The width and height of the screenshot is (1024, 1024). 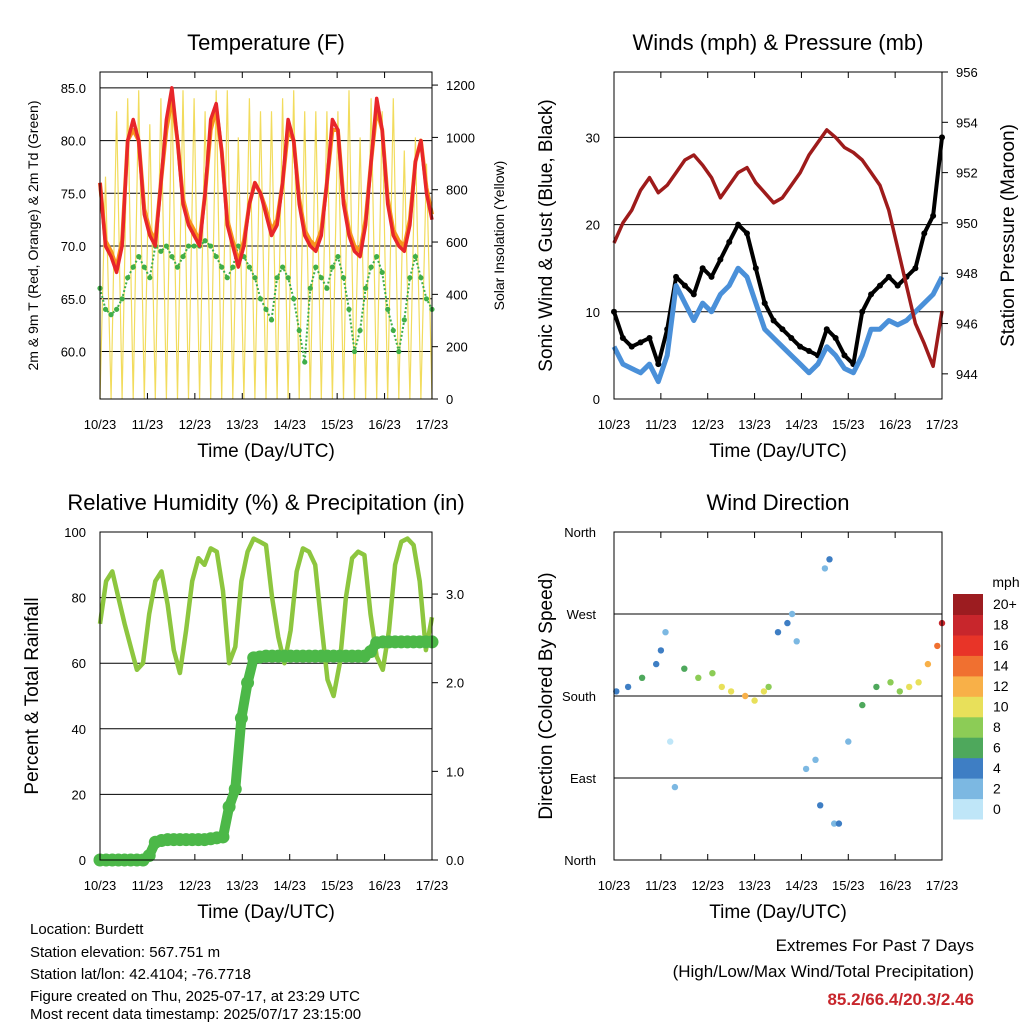 What do you see at coordinates (900, 999) in the screenshot?
I see `extremes-values: 85.2/66.4/20.3/2.46` at bounding box center [900, 999].